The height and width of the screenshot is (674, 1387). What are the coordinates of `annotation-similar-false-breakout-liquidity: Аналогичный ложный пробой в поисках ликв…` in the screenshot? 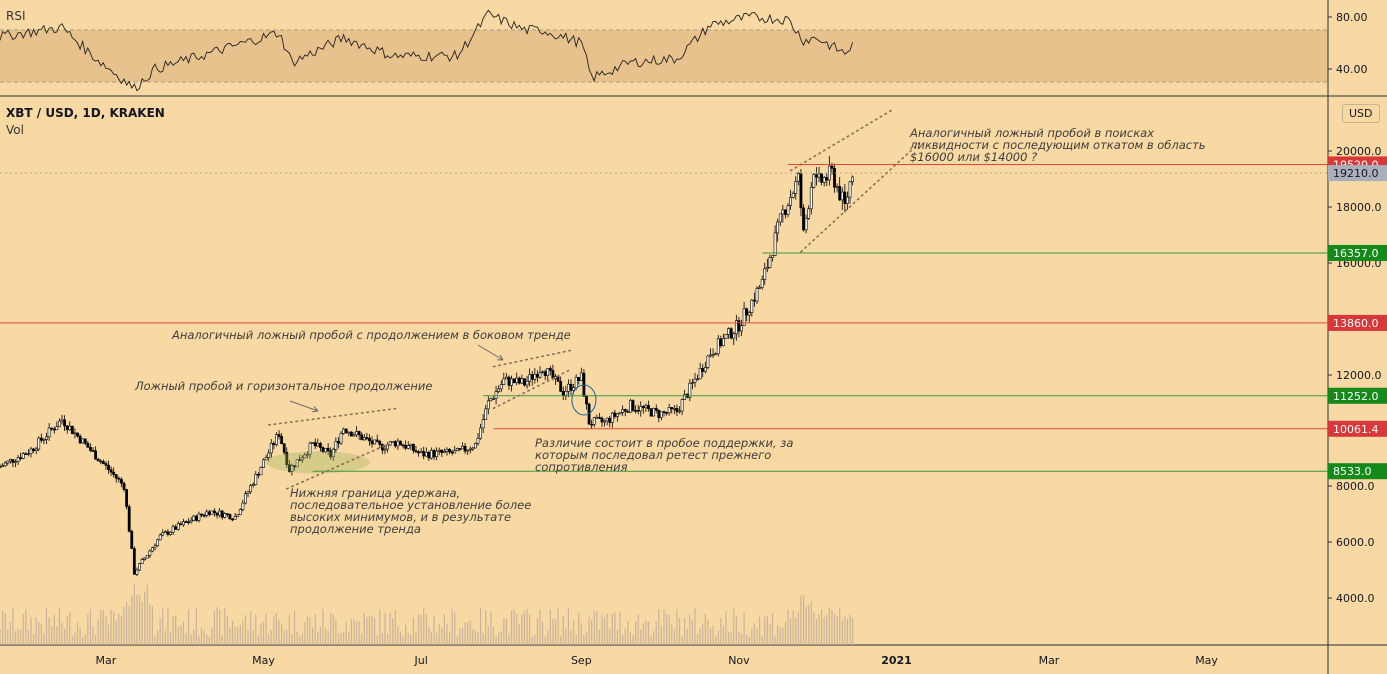 It's located at (1058, 145).